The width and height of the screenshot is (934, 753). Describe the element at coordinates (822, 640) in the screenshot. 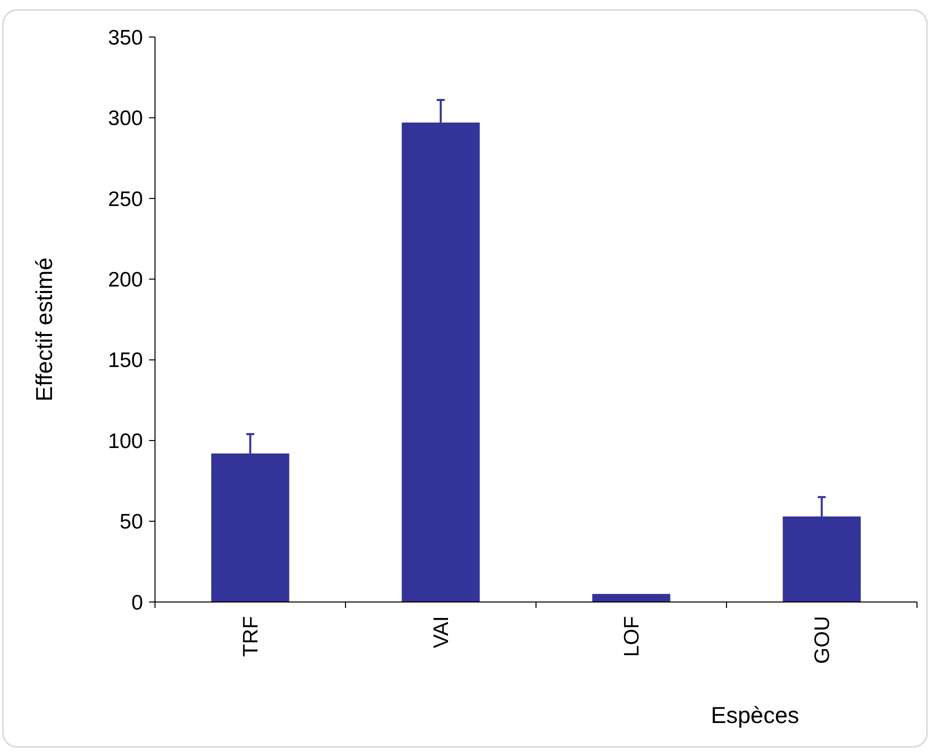

I see `x-tick-label: GOU` at that location.